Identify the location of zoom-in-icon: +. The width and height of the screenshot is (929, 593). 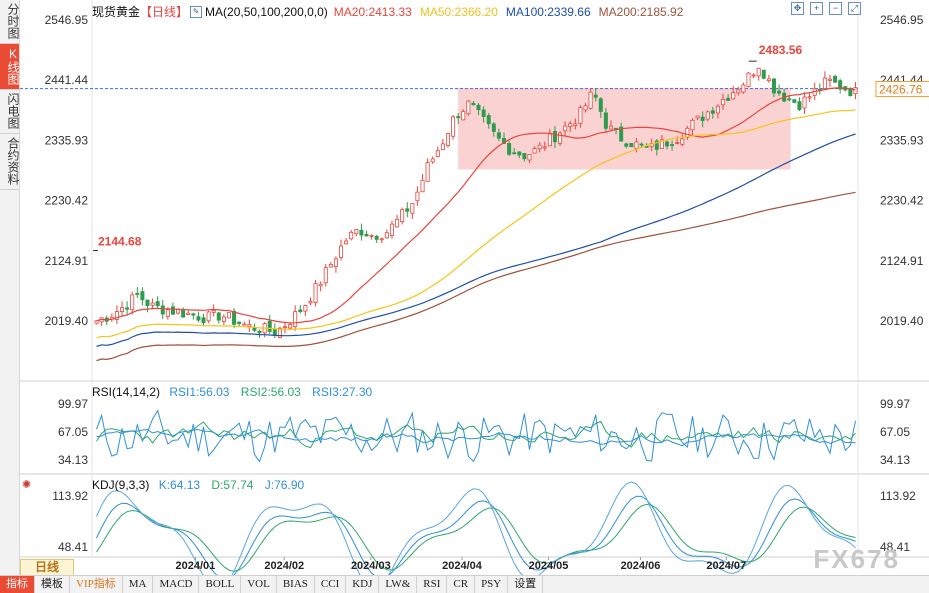
(816, 8).